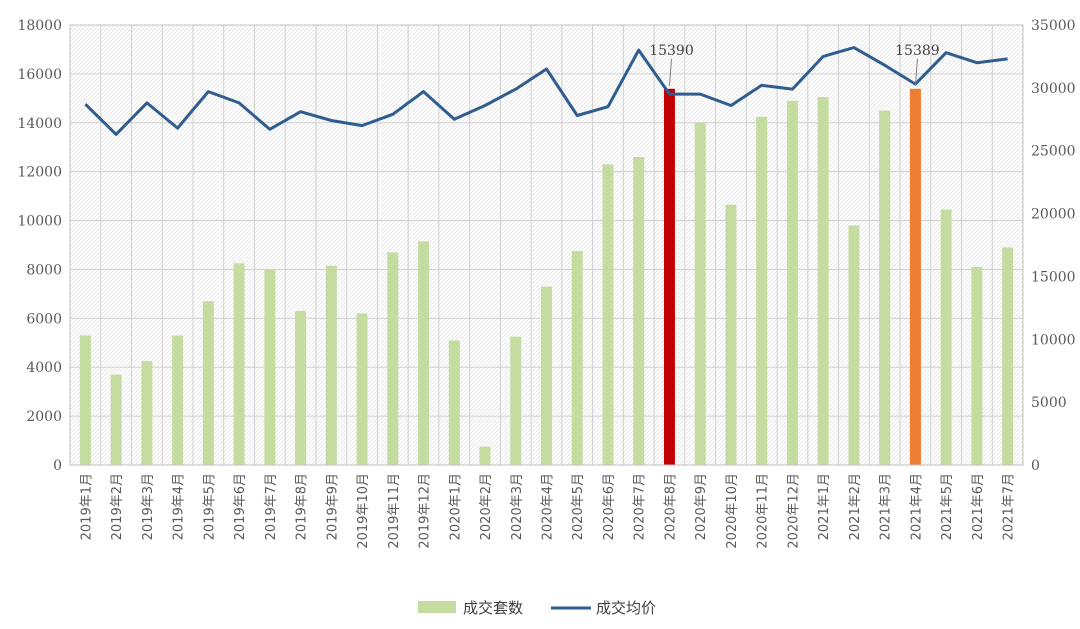  What do you see at coordinates (731, 334) in the screenshot?
I see `bar-2020年10月` at bounding box center [731, 334].